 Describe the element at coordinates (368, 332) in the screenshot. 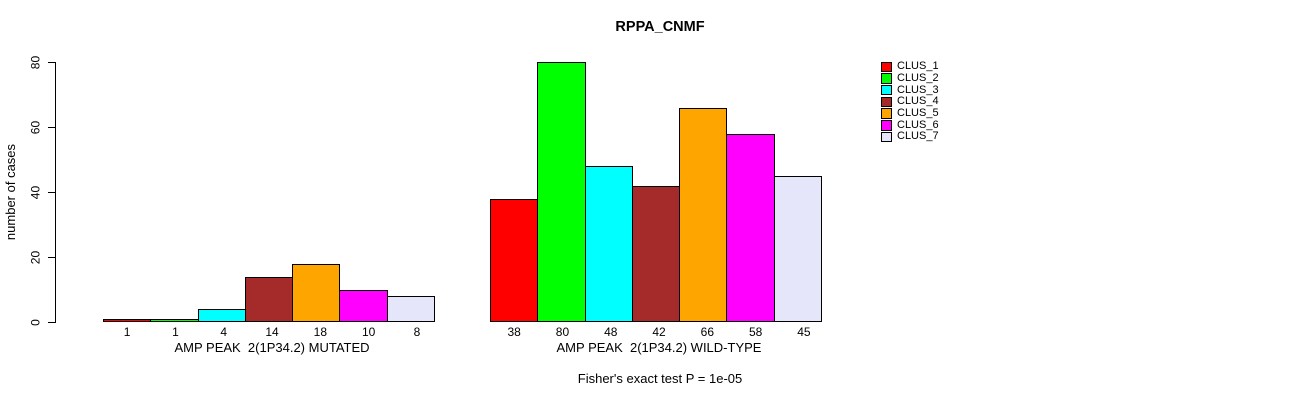

I see `bar-value-label: 10` at that location.